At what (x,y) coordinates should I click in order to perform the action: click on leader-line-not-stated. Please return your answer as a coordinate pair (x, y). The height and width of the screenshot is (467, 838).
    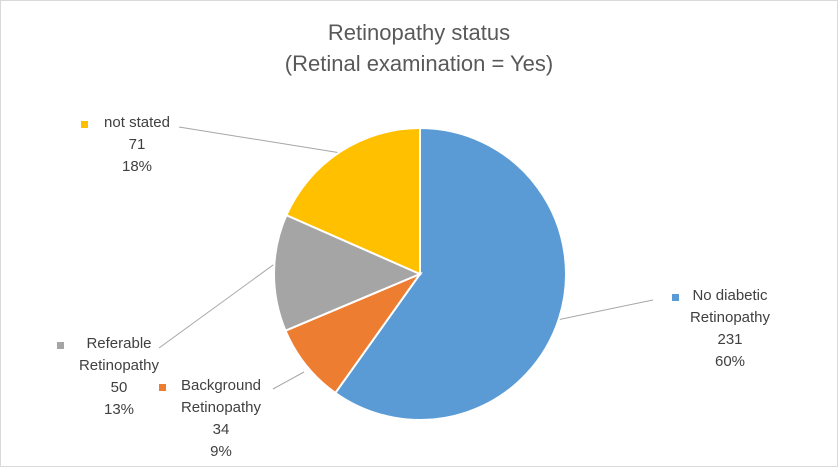
    Looking at the image, I should click on (260, 140).